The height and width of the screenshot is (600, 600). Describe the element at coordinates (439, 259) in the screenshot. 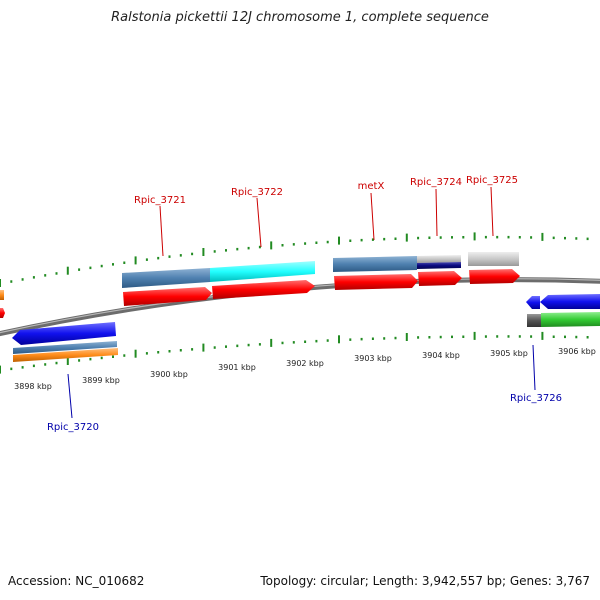

I see `gene-bar-rpic-3724-a` at that location.